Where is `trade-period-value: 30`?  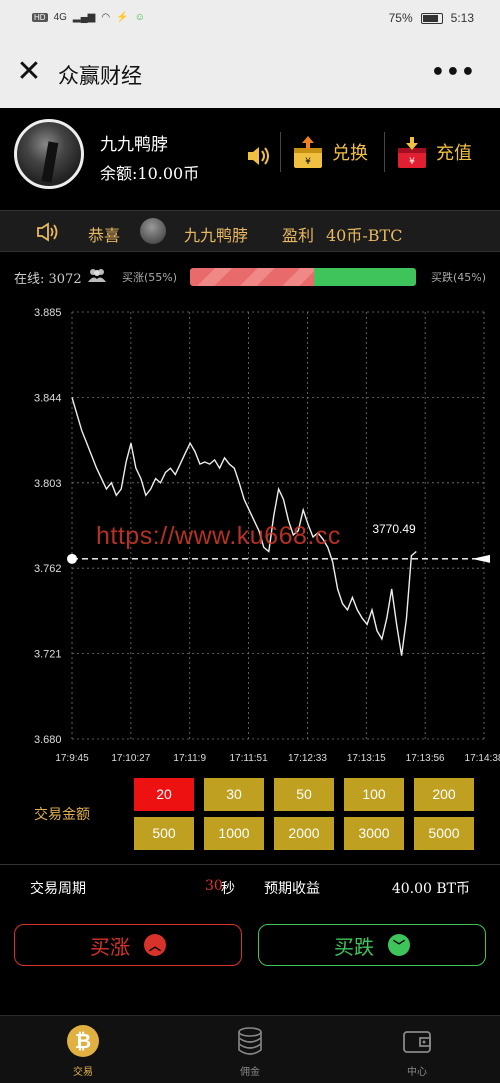
trade-period-value: 30 is located at coordinates (214, 886).